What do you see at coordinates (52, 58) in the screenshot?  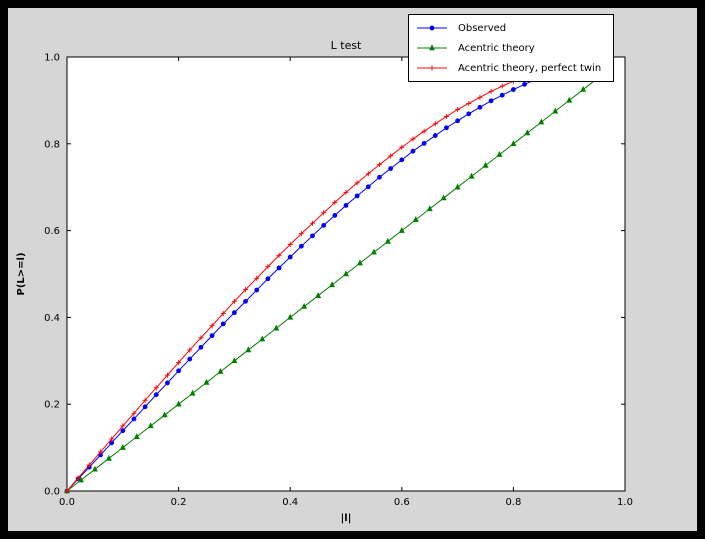 I see `y-tick-label: 1.0` at bounding box center [52, 58].